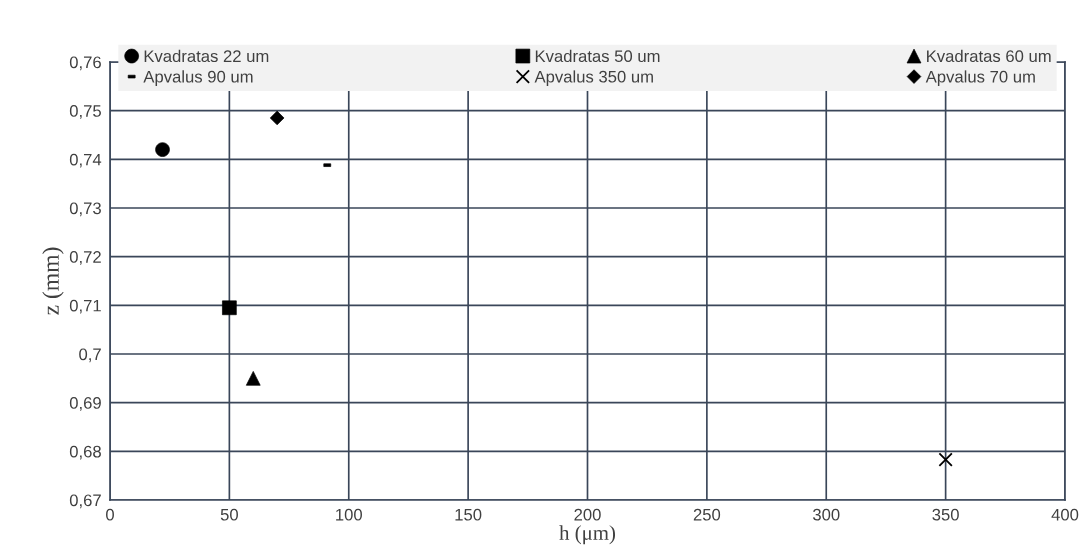  I want to click on legend-label: Apvalus 350 um, so click(593, 78).